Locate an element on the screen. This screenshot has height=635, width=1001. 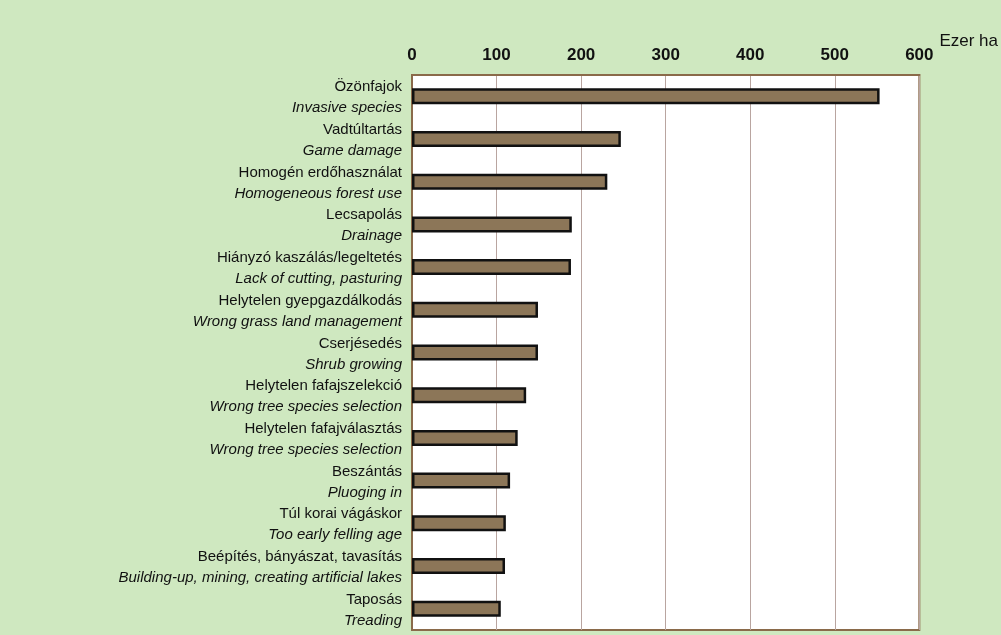
y-tick-label: Helytelen fafajválasztás Wrong tree species selection is located at coordinates (305, 437).